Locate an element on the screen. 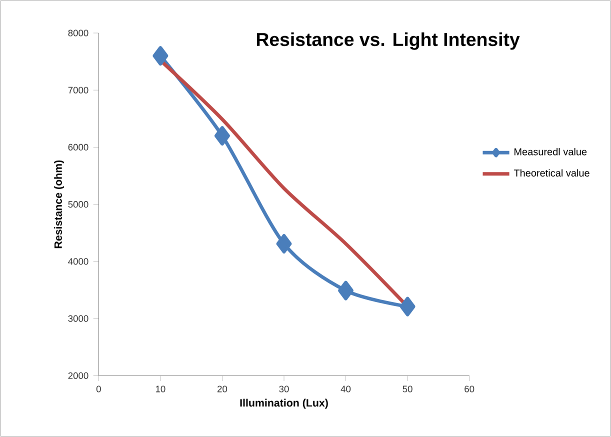 The image size is (611, 437). y-tick-label: 7000 is located at coordinates (78, 90).